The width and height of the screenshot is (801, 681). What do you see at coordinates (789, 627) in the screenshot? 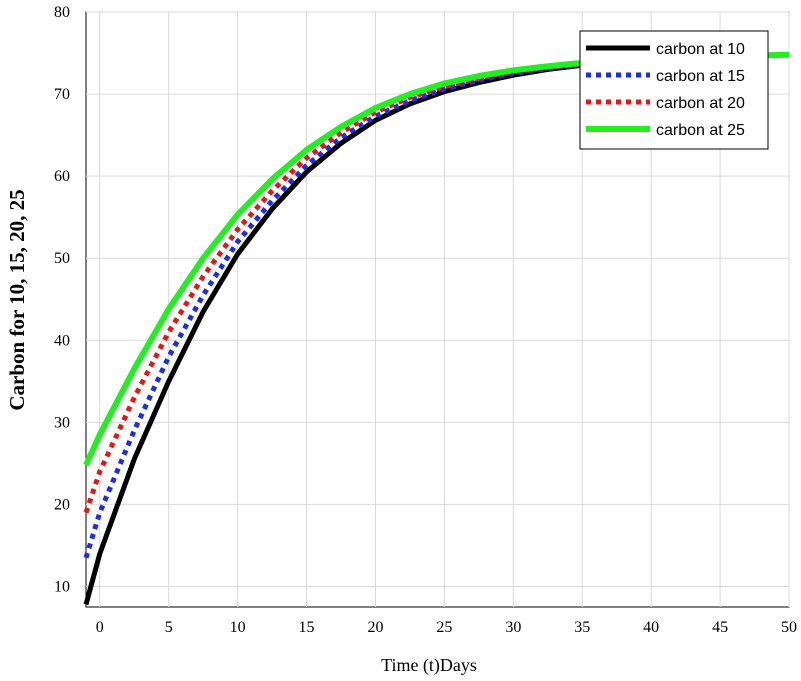
I see `x-tick-label: 50` at bounding box center [789, 627].